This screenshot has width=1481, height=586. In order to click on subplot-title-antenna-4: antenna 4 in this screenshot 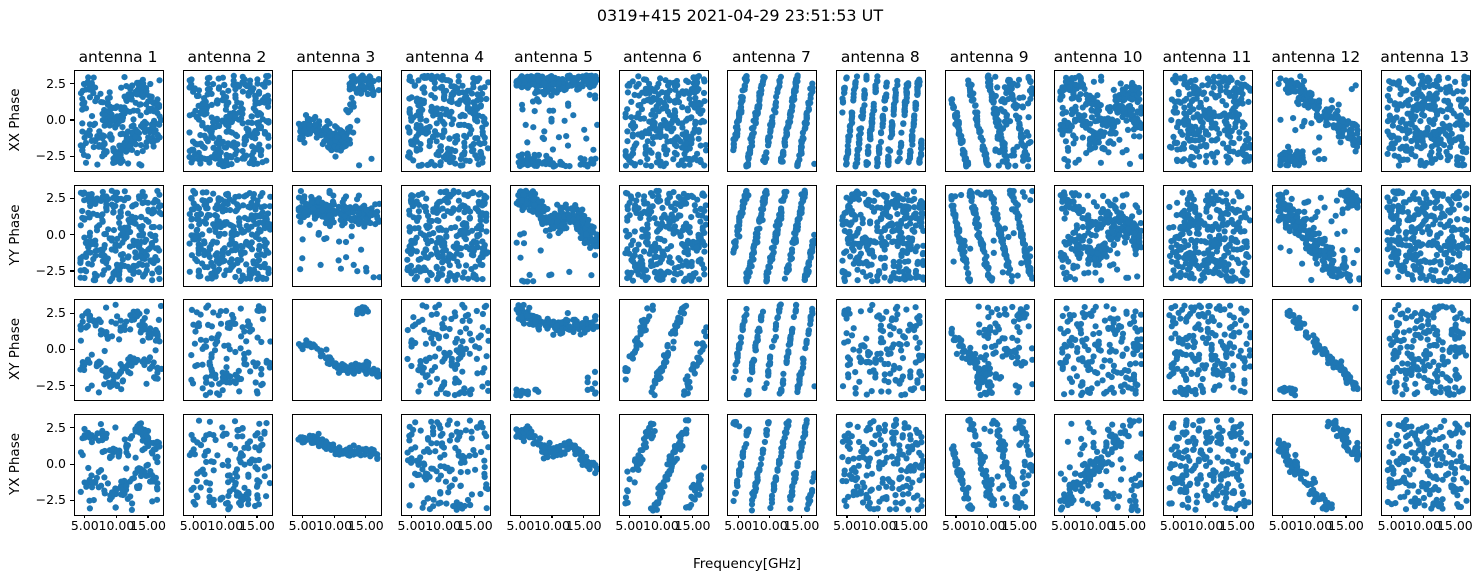, I will do `click(445, 57)`.